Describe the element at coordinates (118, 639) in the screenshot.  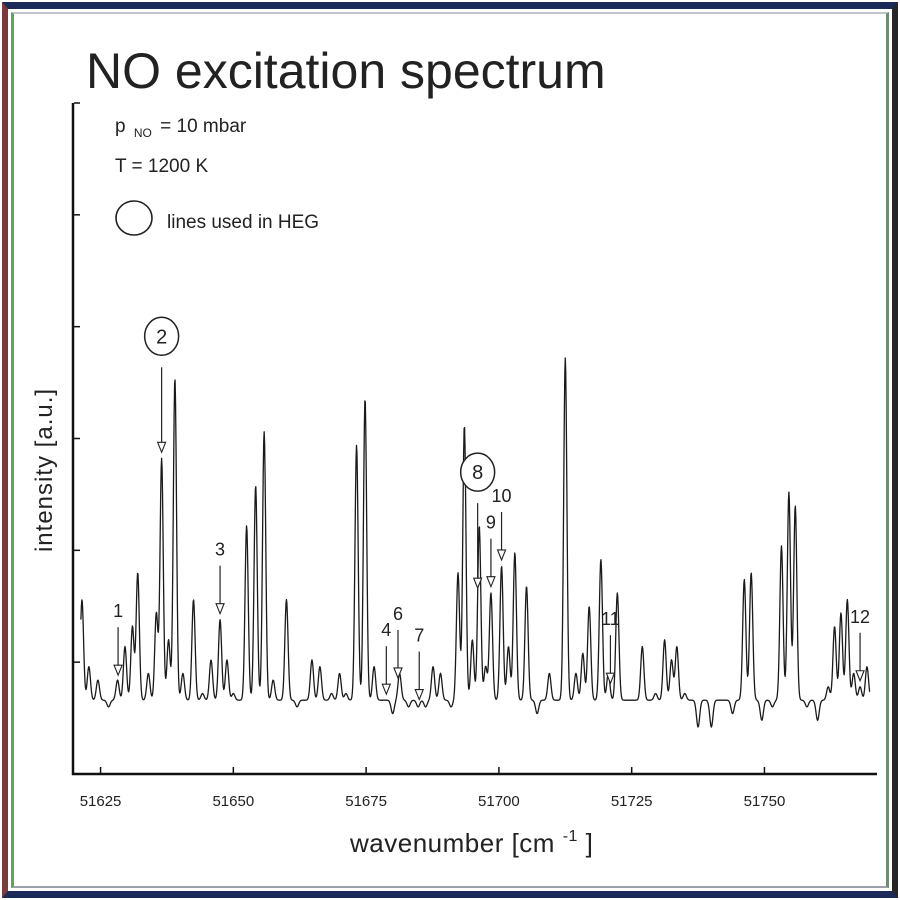
I see `marker-1: 1` at that location.